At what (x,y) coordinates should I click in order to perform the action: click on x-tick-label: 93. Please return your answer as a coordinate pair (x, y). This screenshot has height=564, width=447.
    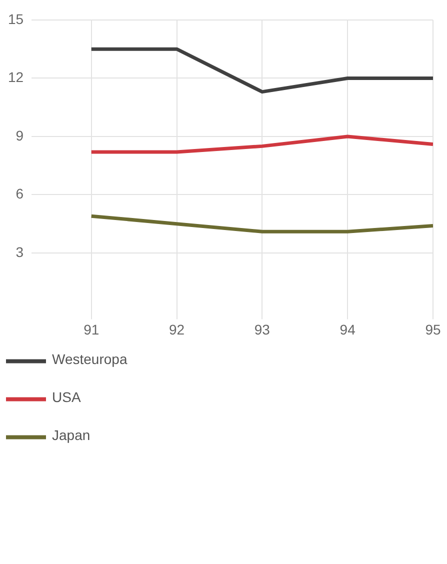
    Looking at the image, I should click on (262, 329).